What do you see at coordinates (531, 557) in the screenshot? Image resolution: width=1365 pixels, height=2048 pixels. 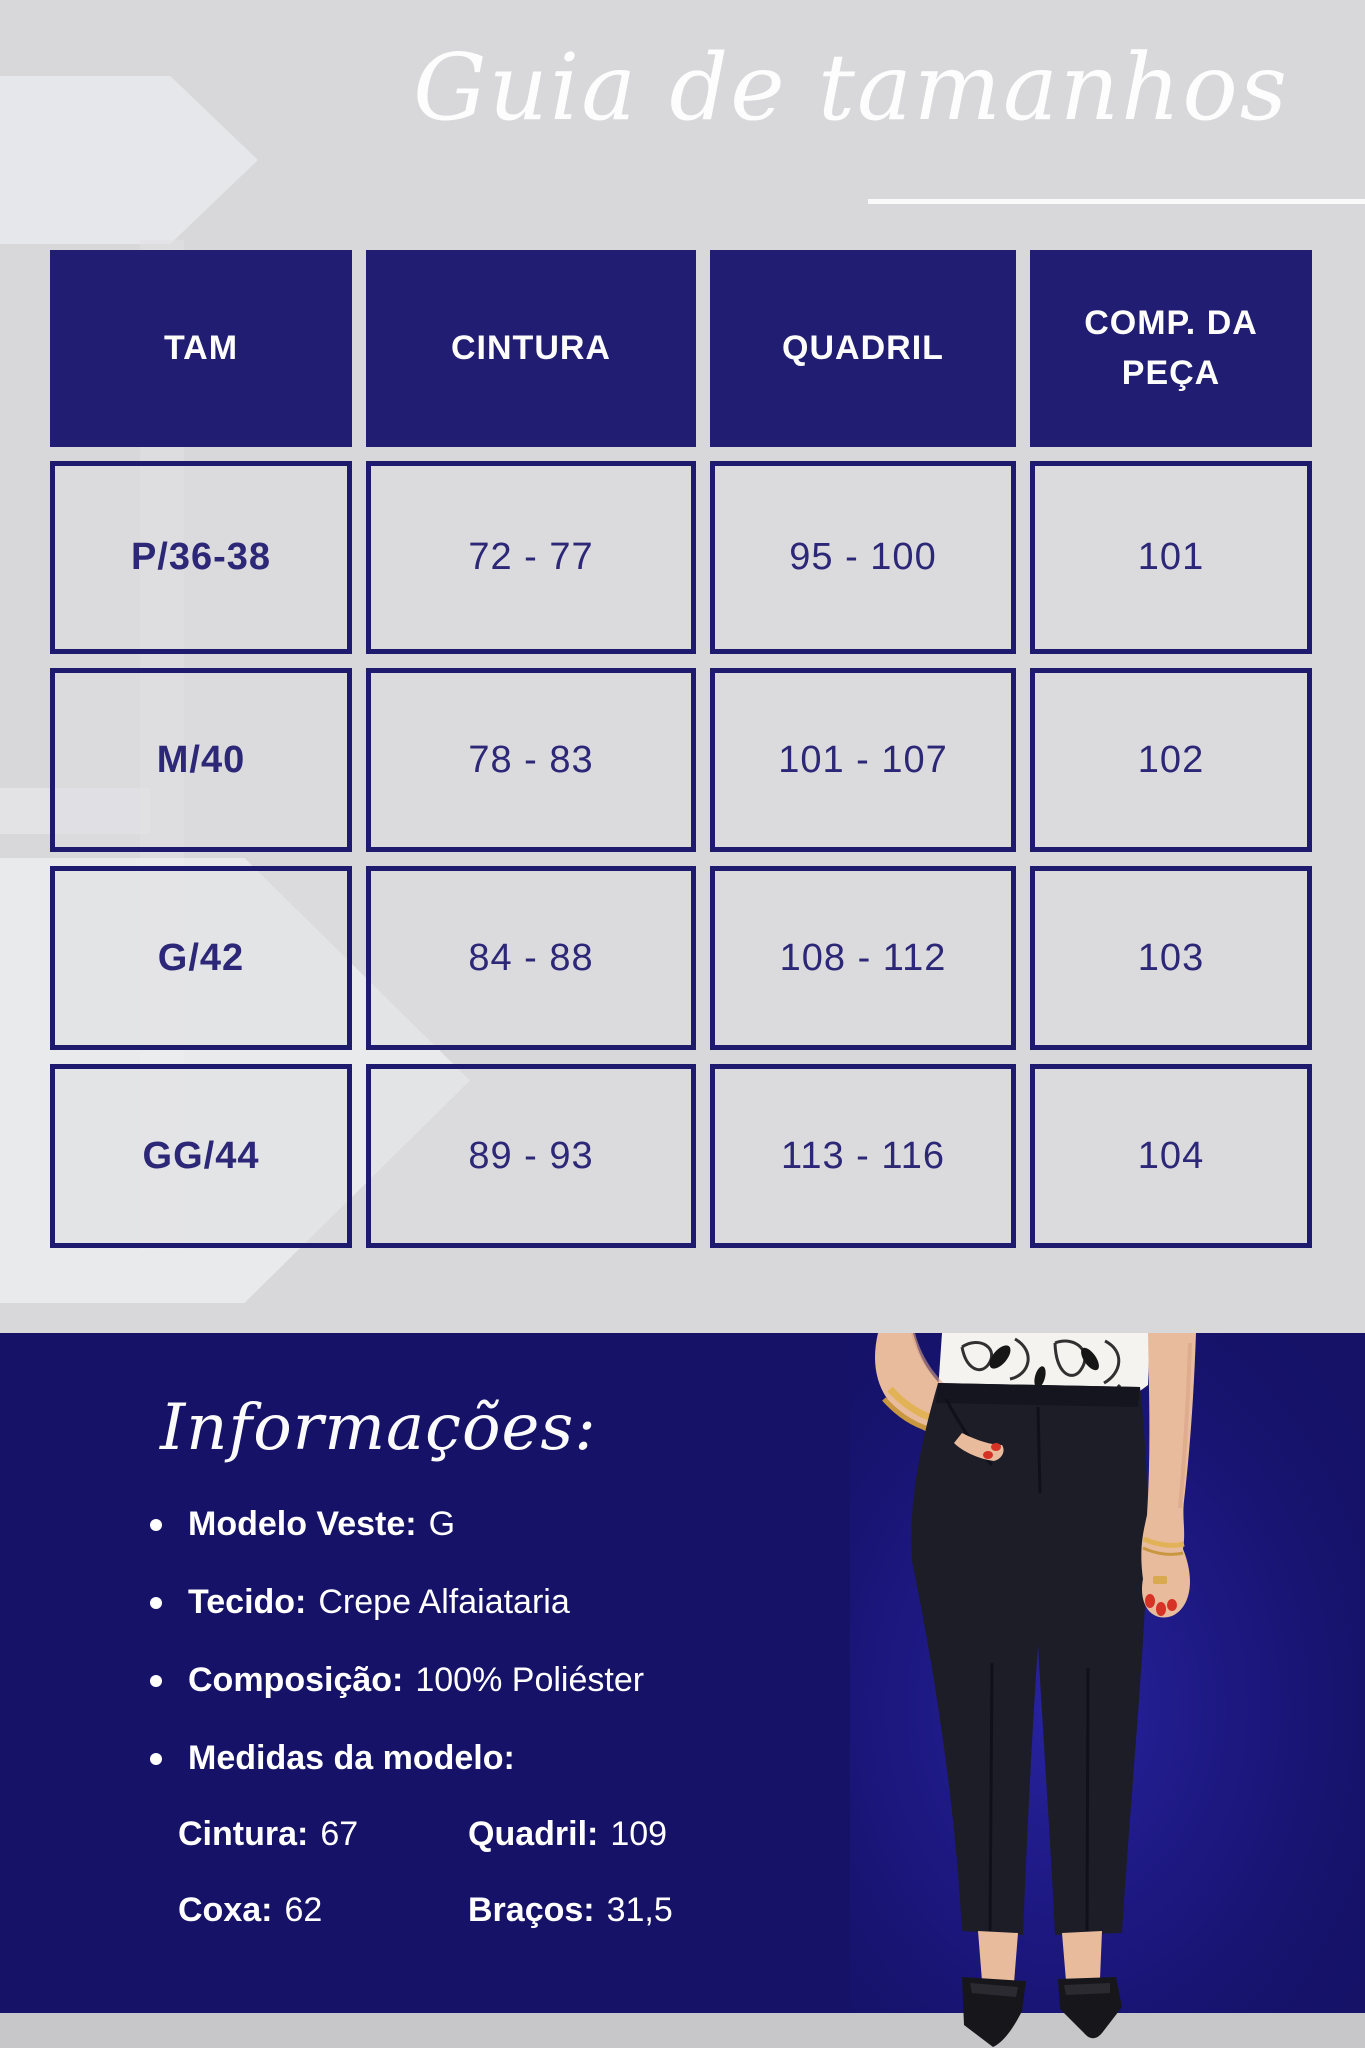 I see `cintura-cell: 72 - 77` at bounding box center [531, 557].